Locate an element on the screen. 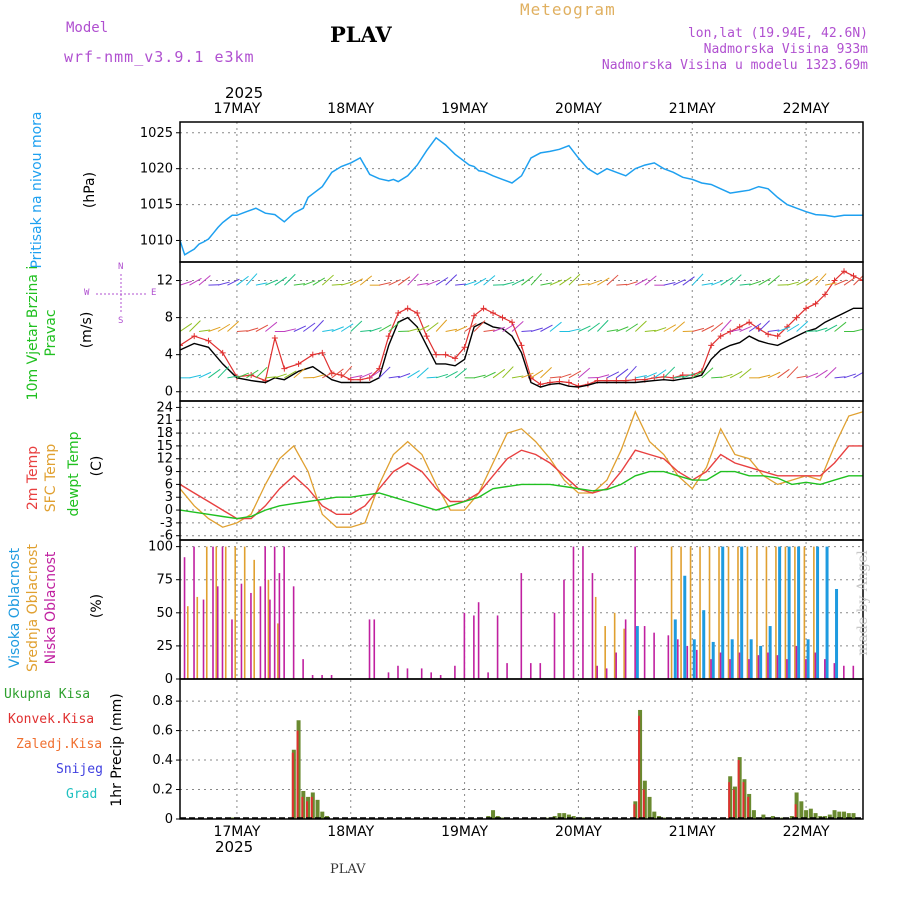 The image size is (900, 900). precip-unit: 1hr Precip (mm) is located at coordinates (117, 750).